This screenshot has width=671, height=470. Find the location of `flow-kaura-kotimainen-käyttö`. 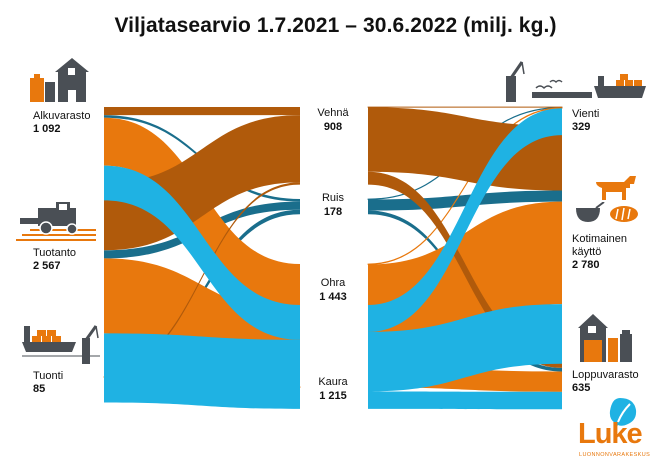

flow-kaura-kotimainen-käyttö is located at coordinates (465, 348).